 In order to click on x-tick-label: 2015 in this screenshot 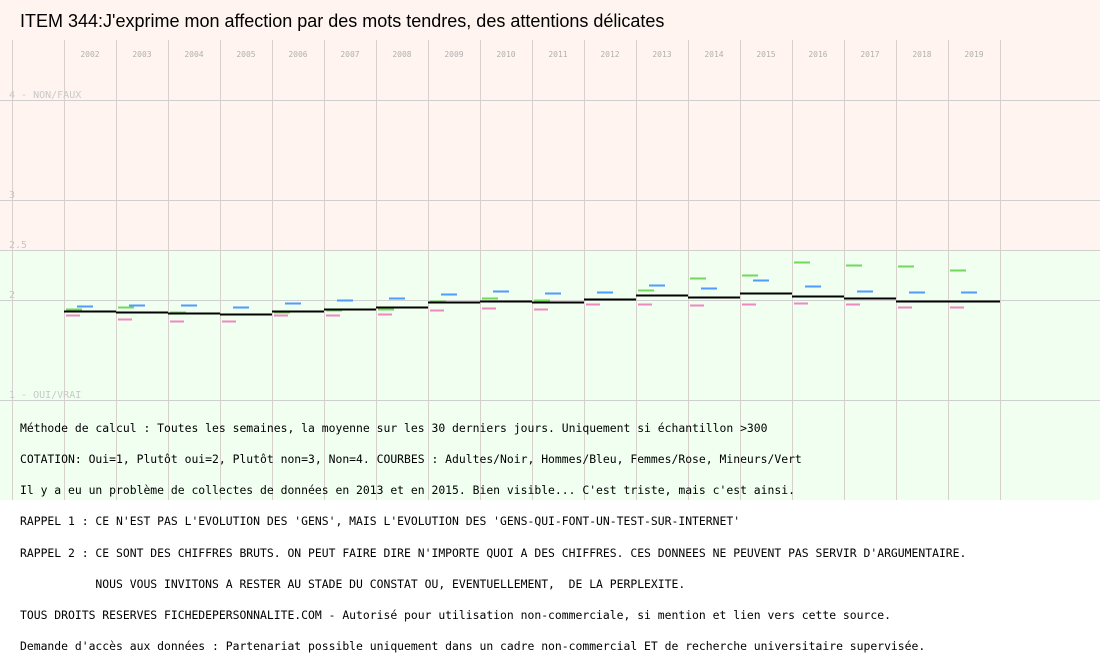, I will do `click(765, 54)`.